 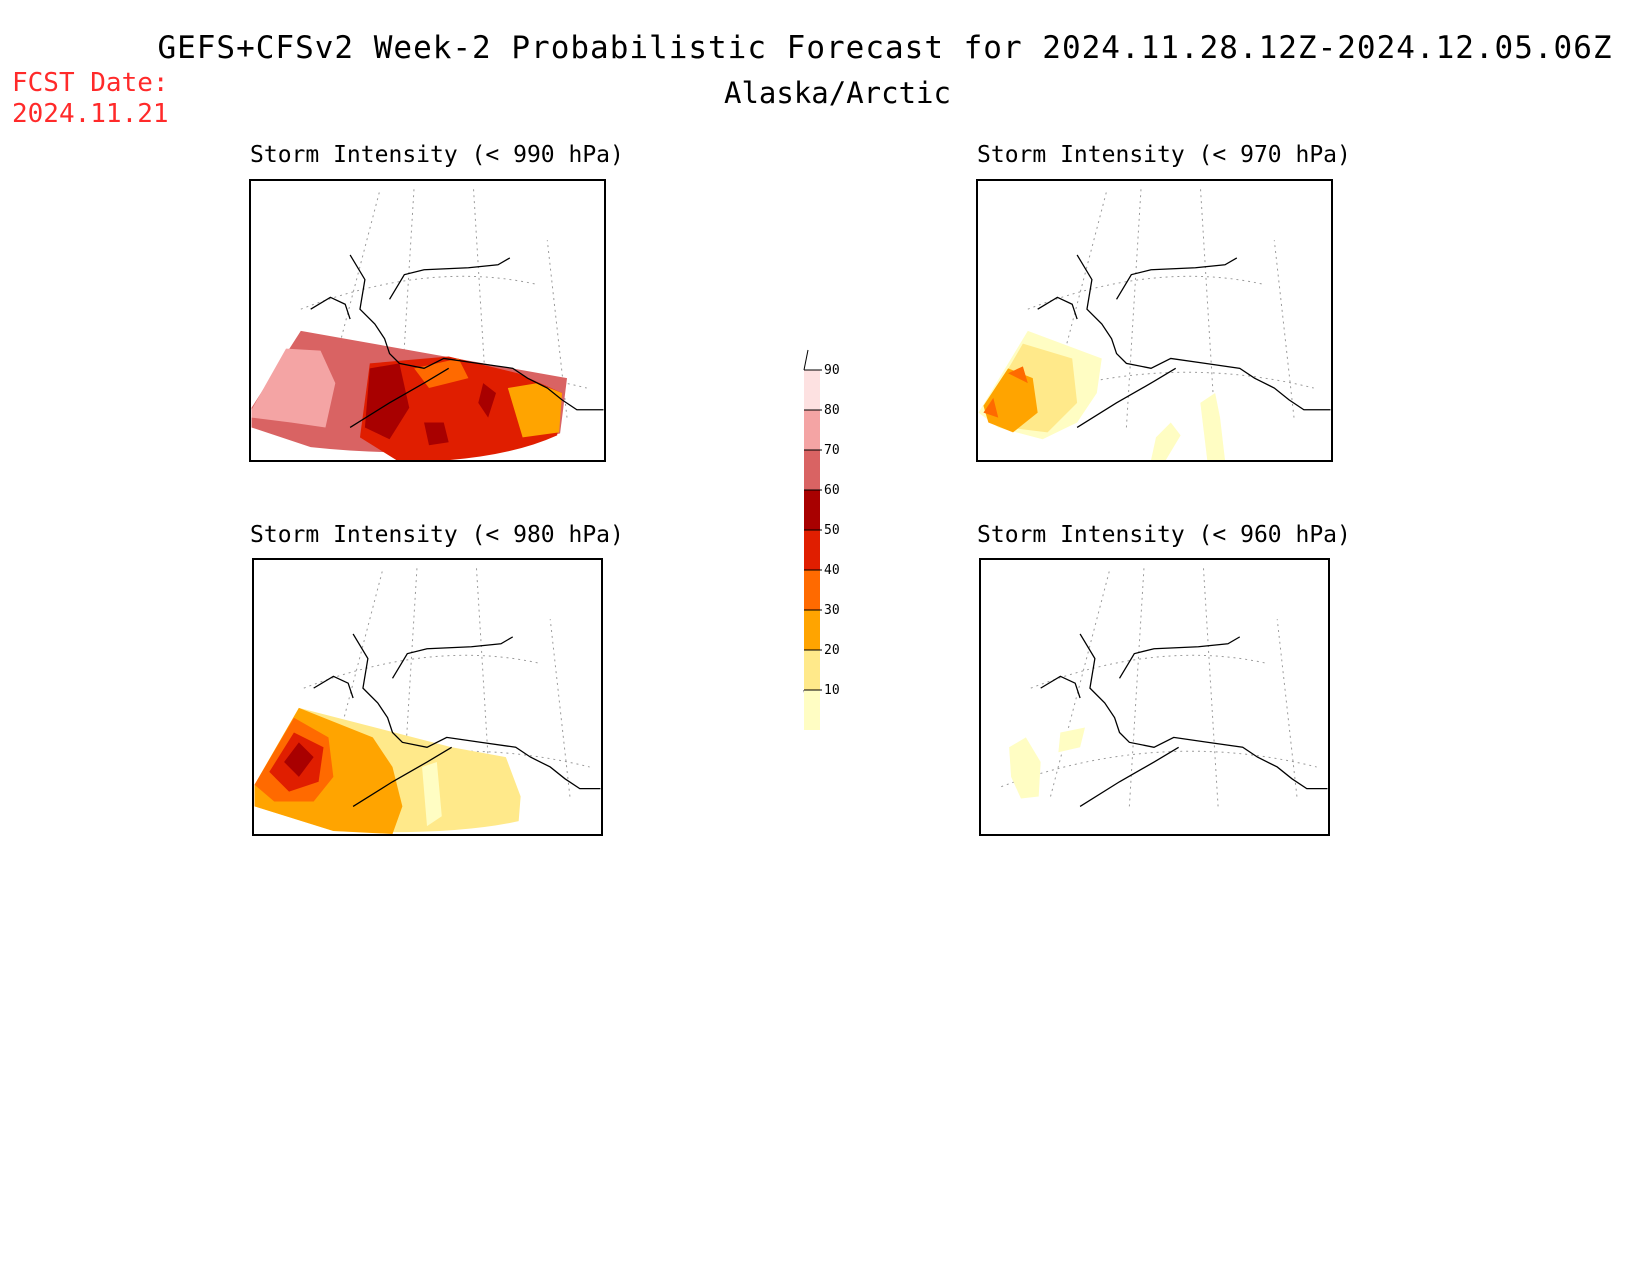 I want to click on legend-label: 40, so click(x=832, y=570).